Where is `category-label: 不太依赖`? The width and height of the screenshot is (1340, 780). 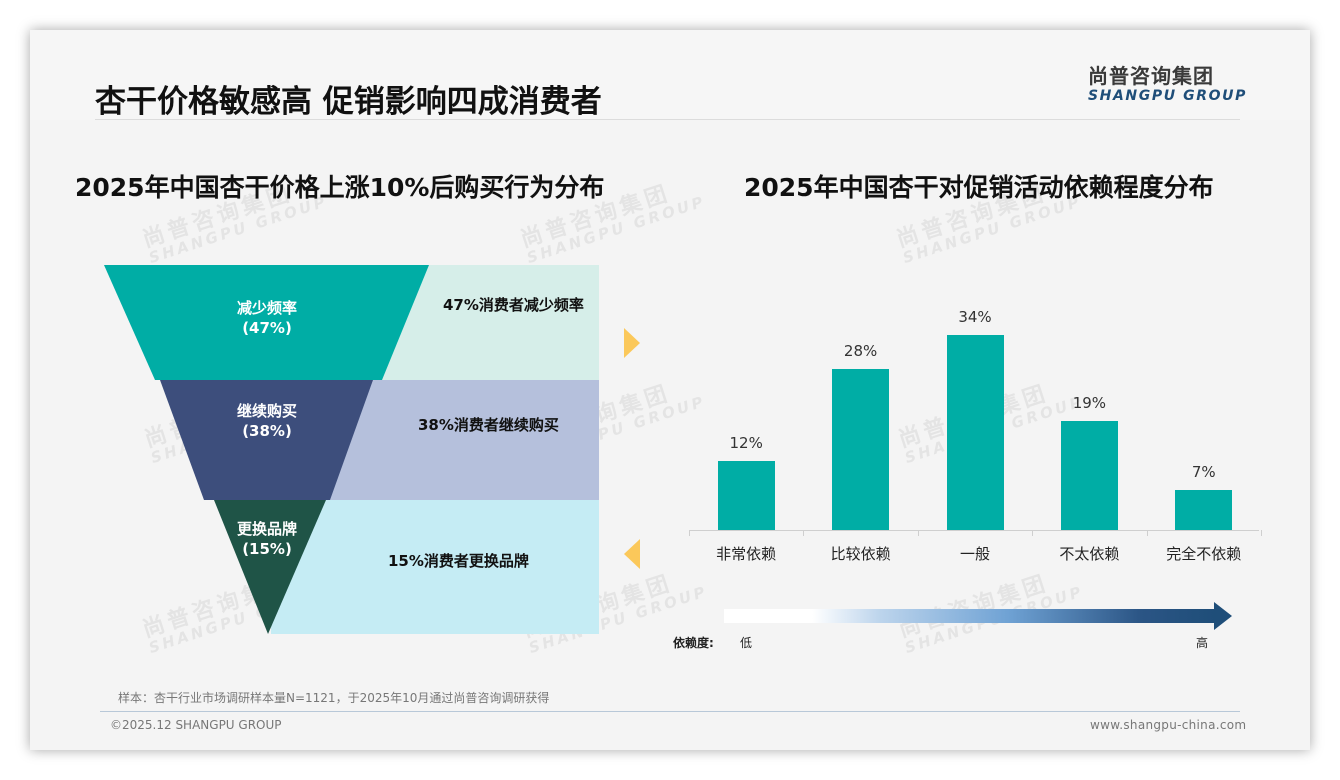 category-label: 不太依赖 is located at coordinates (1089, 554).